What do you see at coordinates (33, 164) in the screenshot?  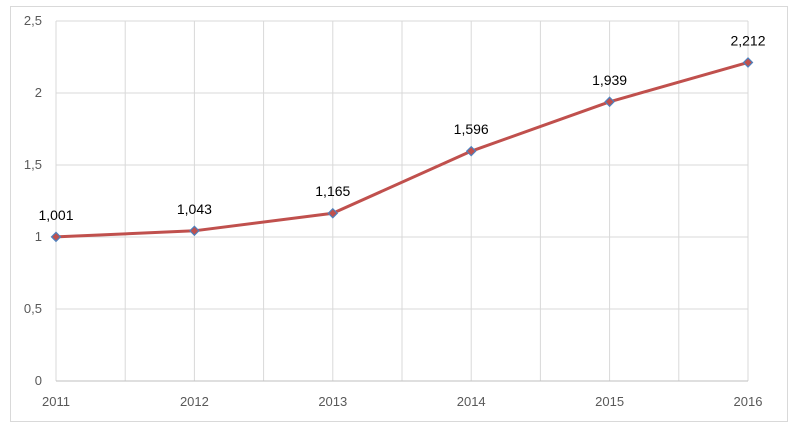 I see `y-tick-label: 1,5` at bounding box center [33, 164].